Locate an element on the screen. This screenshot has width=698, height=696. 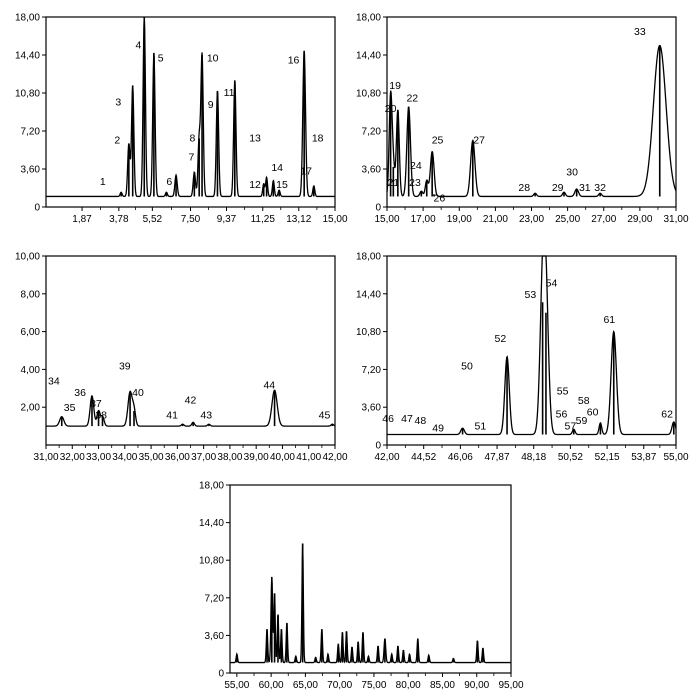
peak-number-label: 4 is located at coordinates (139, 46).